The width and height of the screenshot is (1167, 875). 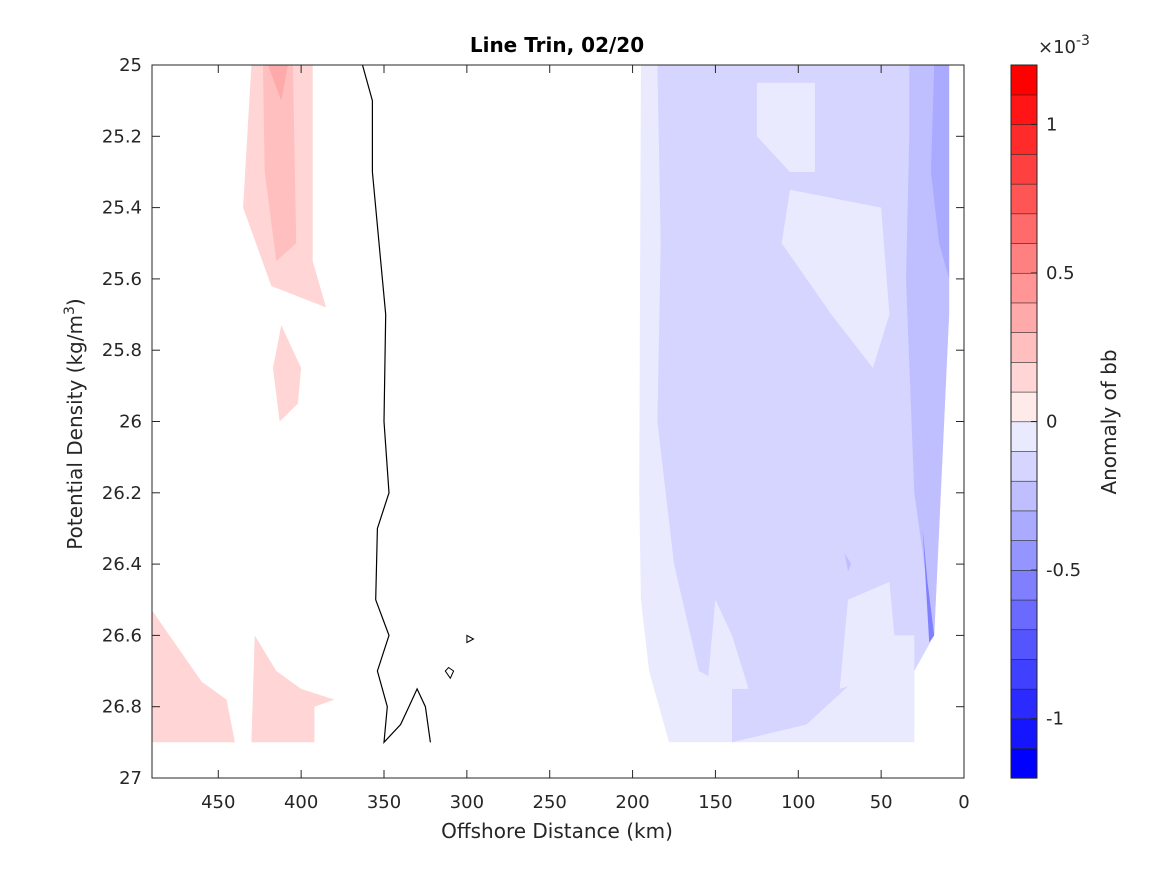 I want to click on y-tick-label: 25, so click(x=130, y=65).